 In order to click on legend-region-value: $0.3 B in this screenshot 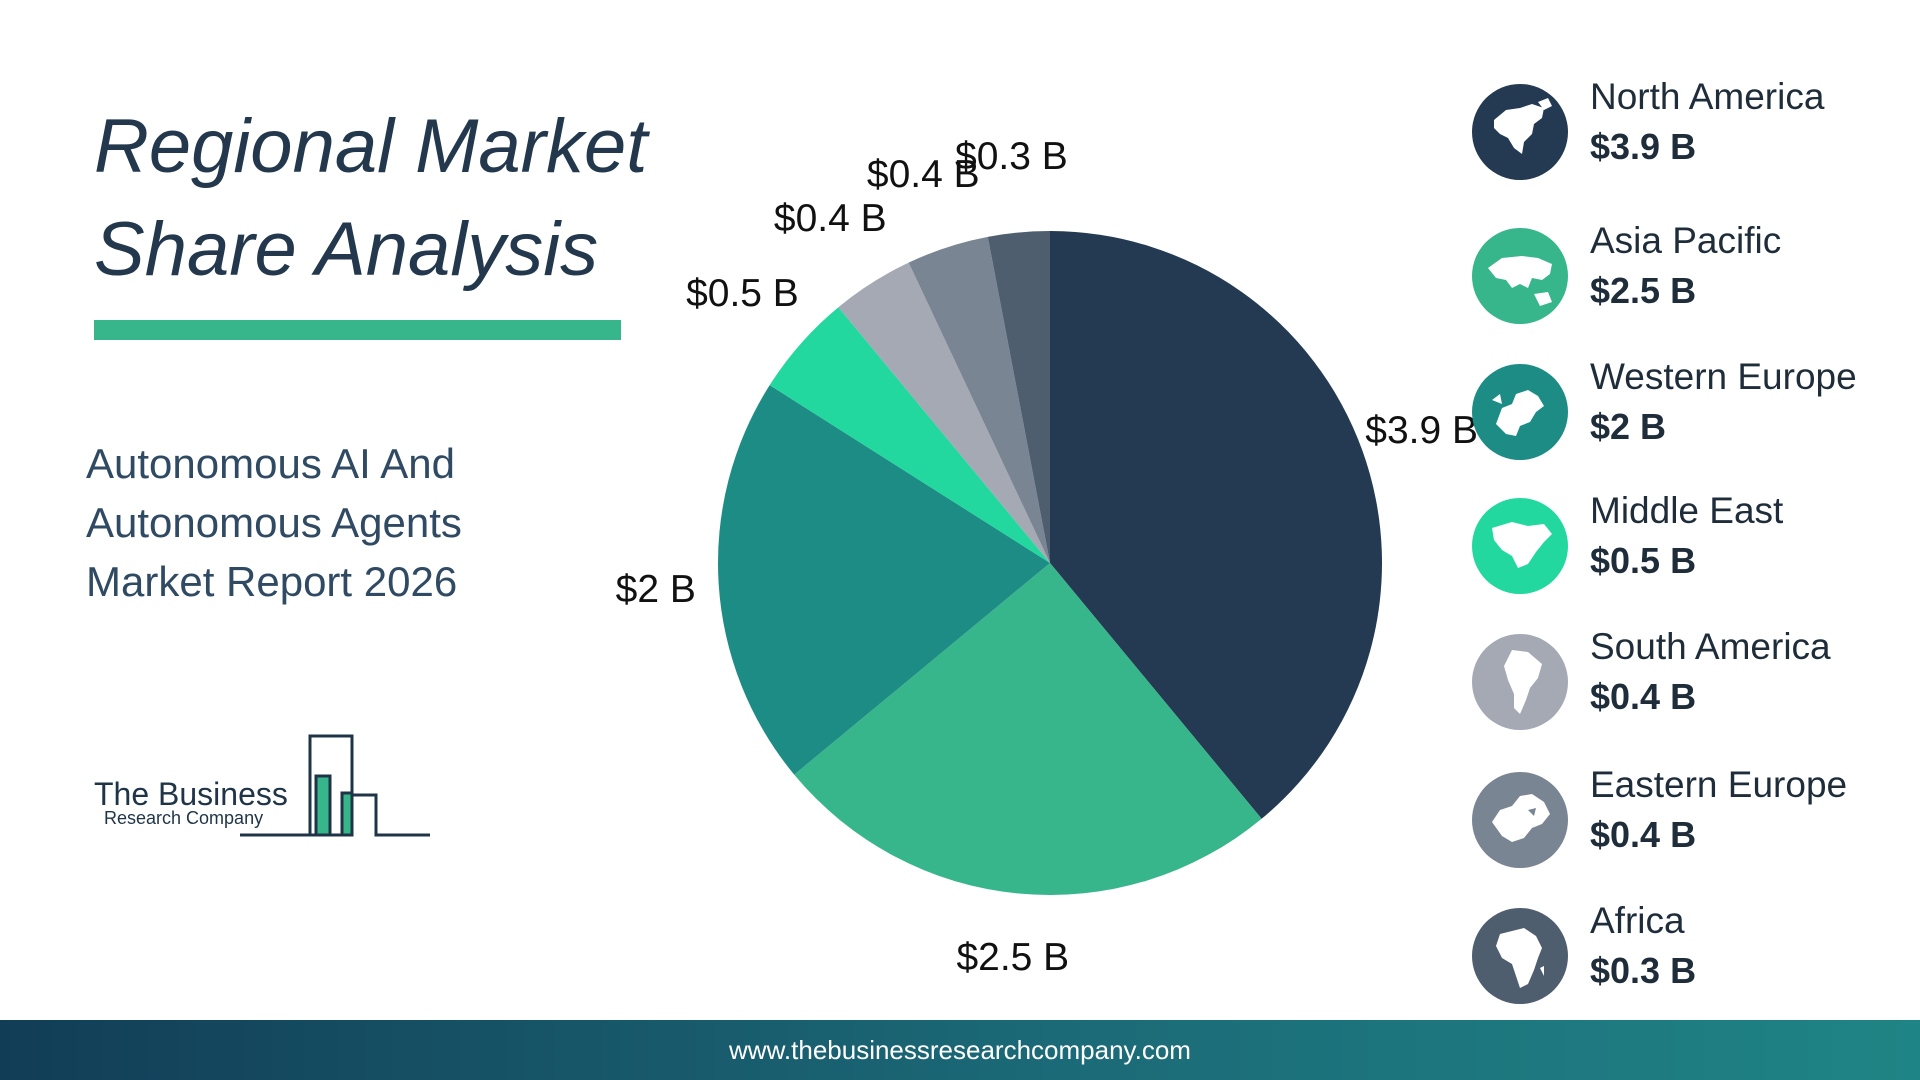, I will do `click(1643, 970)`.